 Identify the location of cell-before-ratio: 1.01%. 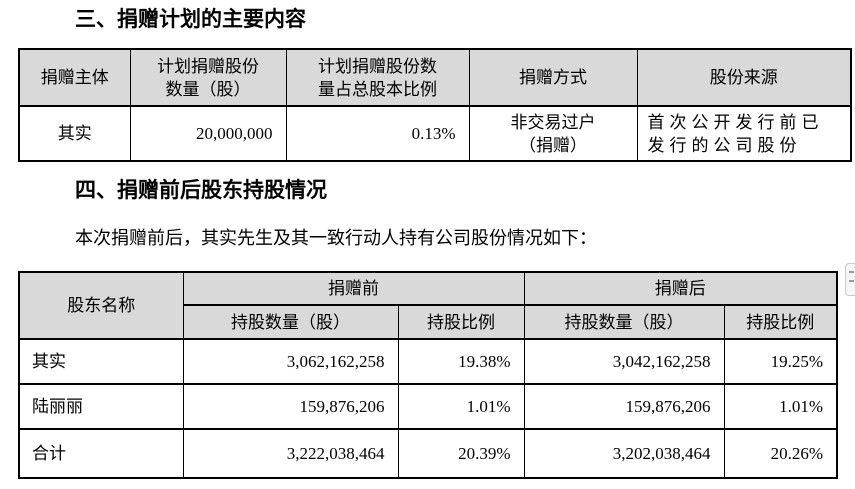
(461, 406).